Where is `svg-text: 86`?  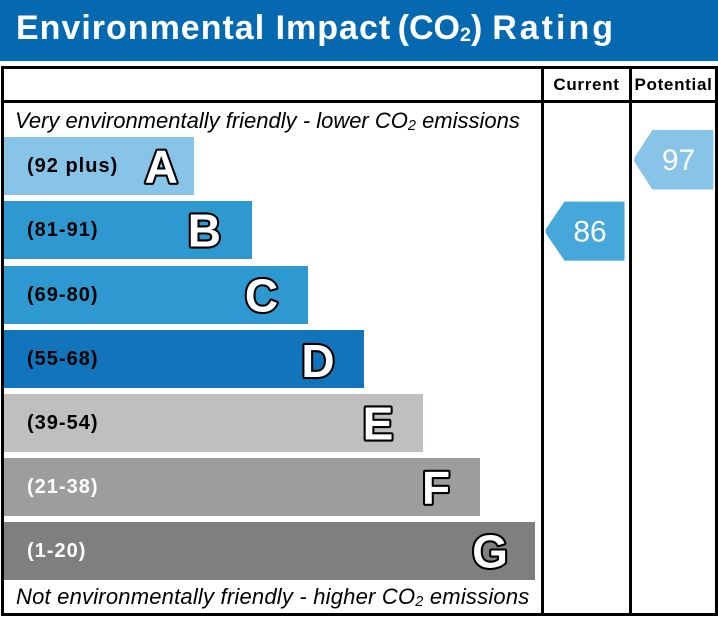 svg-text: 86 is located at coordinates (589, 232).